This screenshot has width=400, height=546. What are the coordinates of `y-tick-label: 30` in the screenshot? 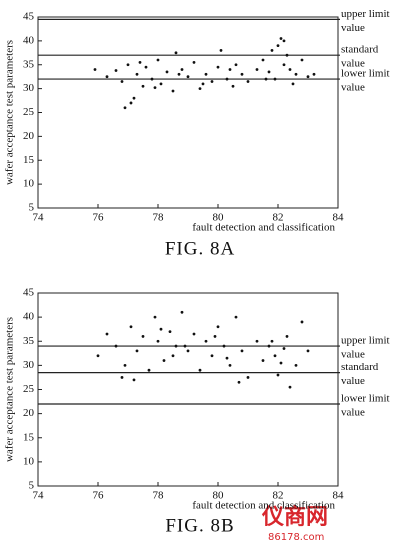 It's located at (29, 365).